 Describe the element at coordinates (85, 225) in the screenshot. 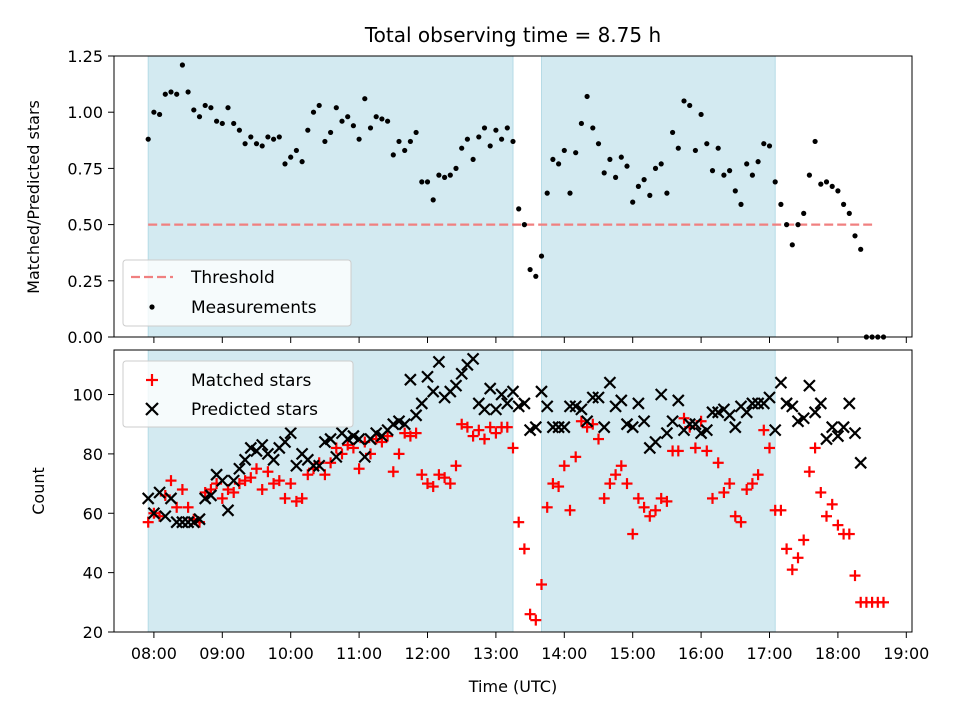

I see `top-y-tick-label-2: 0.50` at that location.